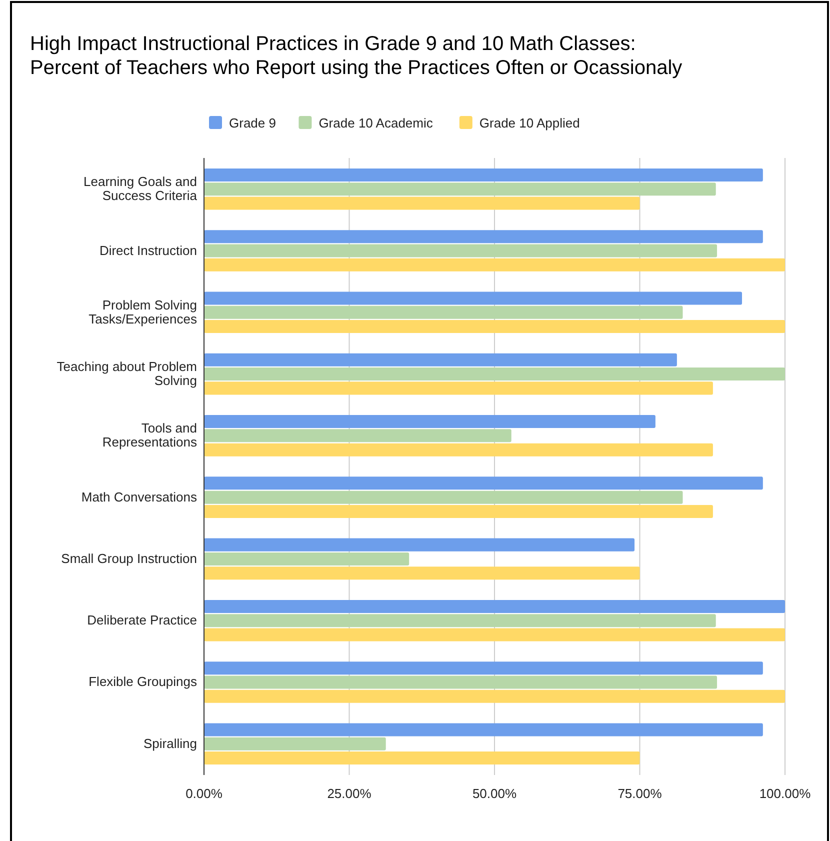  What do you see at coordinates (785, 793) in the screenshot?
I see `x-tick-label: 100.00%` at bounding box center [785, 793].